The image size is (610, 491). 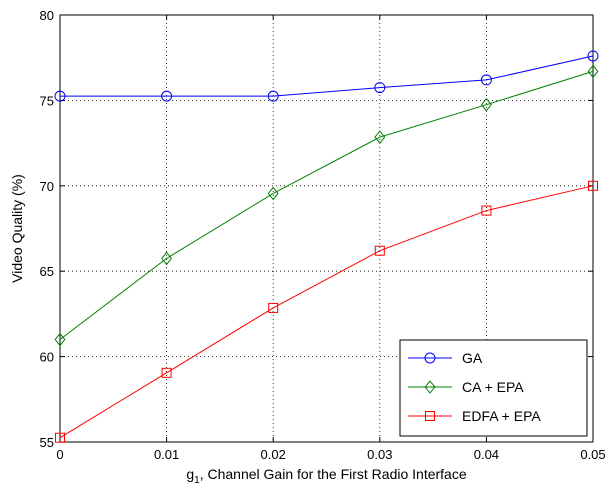 What do you see at coordinates (430, 358) in the screenshot?
I see `legend-marker-ga` at bounding box center [430, 358].